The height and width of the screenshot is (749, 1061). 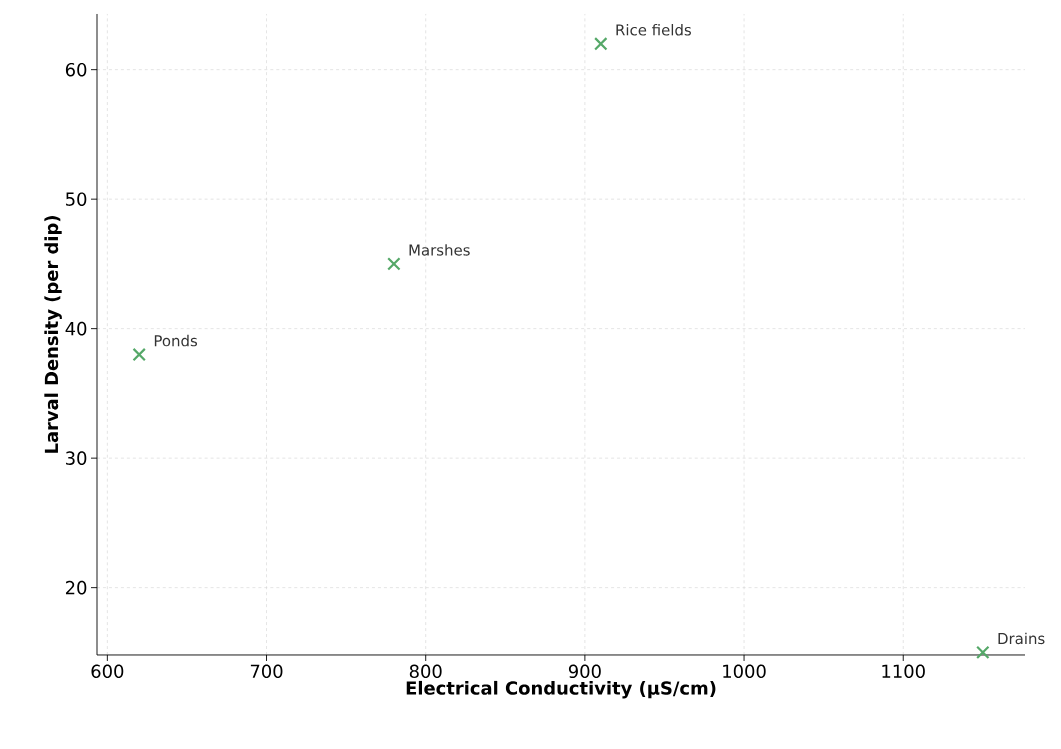 I want to click on annotation: Ponds, so click(x=176, y=340).